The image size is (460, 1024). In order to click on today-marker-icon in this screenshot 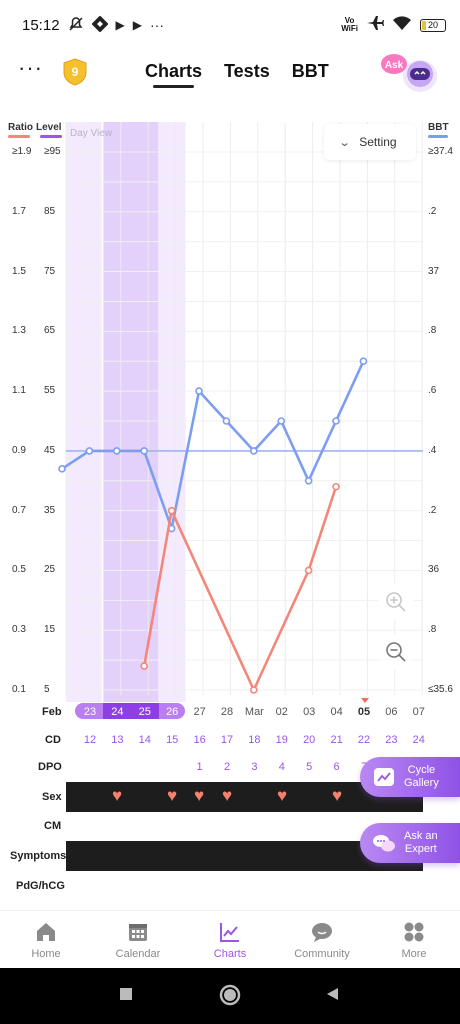, I will do `click(365, 700)`.